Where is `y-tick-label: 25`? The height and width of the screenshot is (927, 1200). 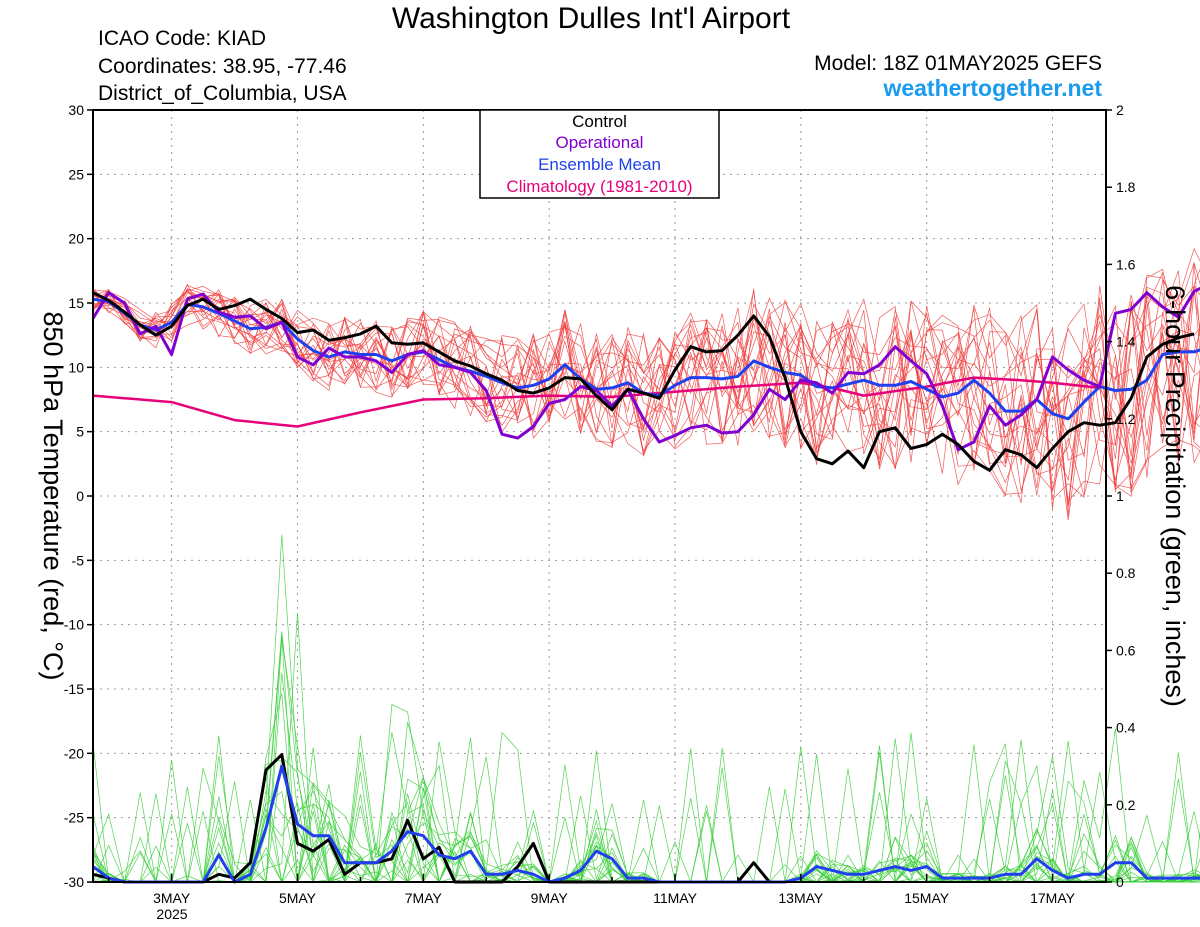 y-tick-label: 25 is located at coordinates (76, 174).